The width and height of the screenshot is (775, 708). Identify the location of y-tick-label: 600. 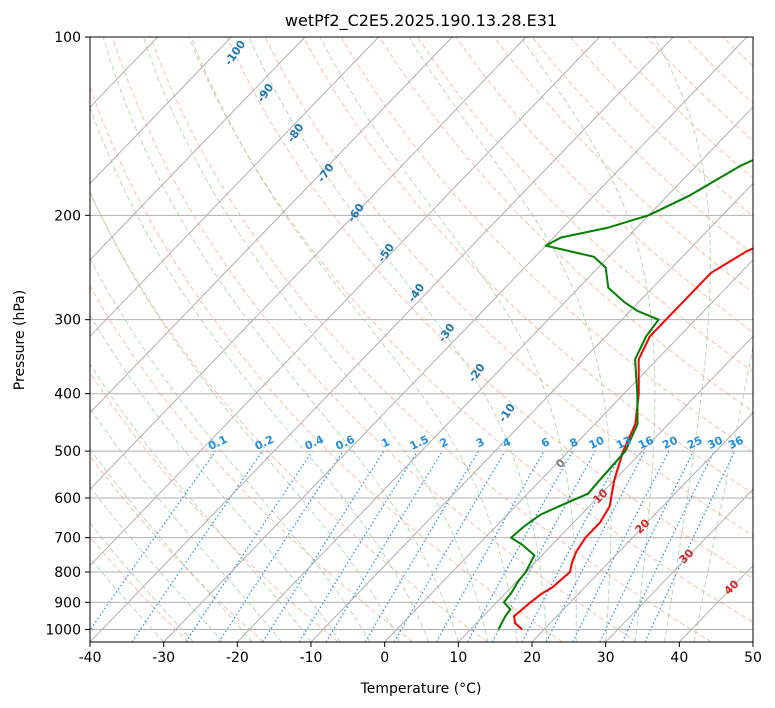
(67, 499).